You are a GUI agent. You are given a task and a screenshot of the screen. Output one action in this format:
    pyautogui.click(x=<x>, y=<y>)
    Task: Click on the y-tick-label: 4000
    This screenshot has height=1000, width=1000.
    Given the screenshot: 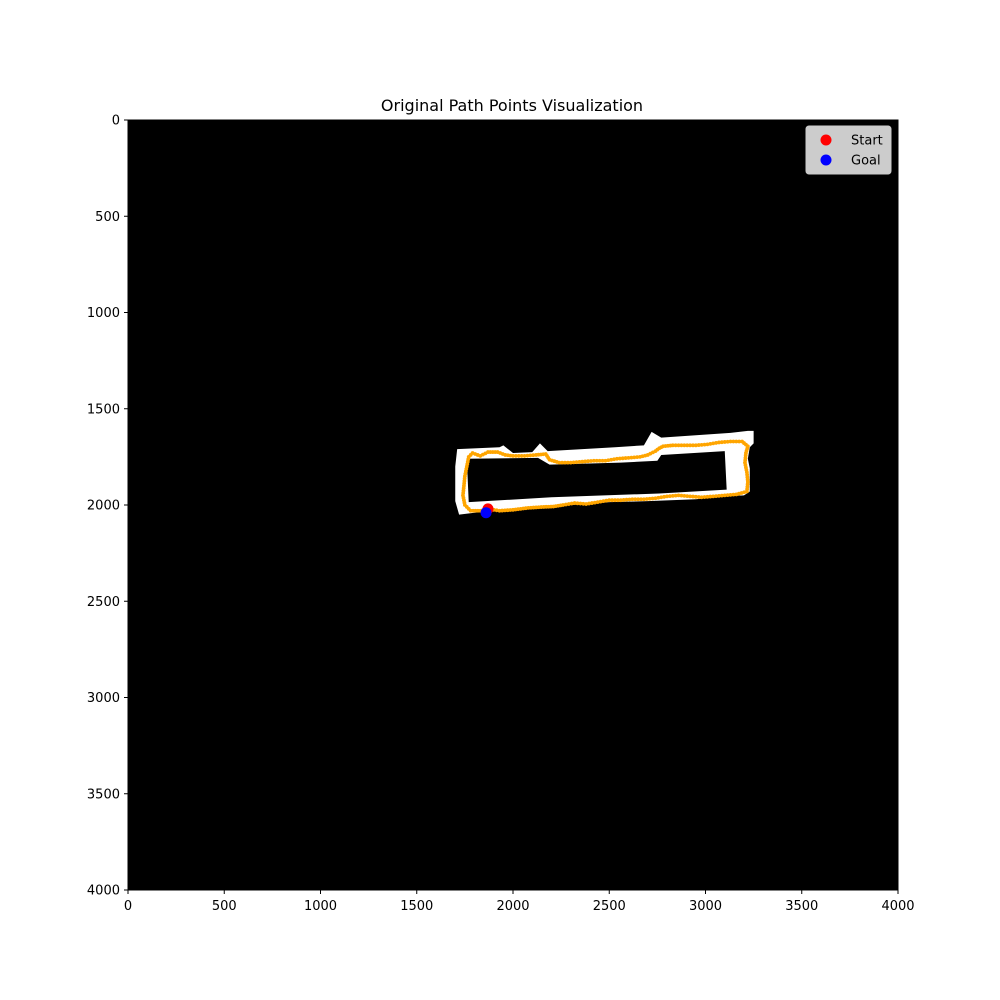 What is the action you would take?
    pyautogui.click(x=103, y=891)
    